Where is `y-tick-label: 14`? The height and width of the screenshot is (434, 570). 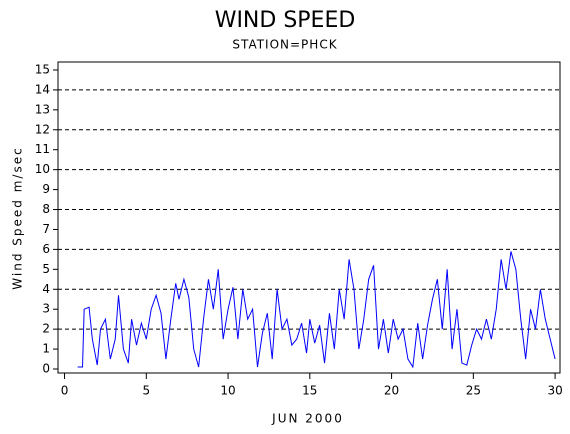
y-tick-label: 14 is located at coordinates (42, 89).